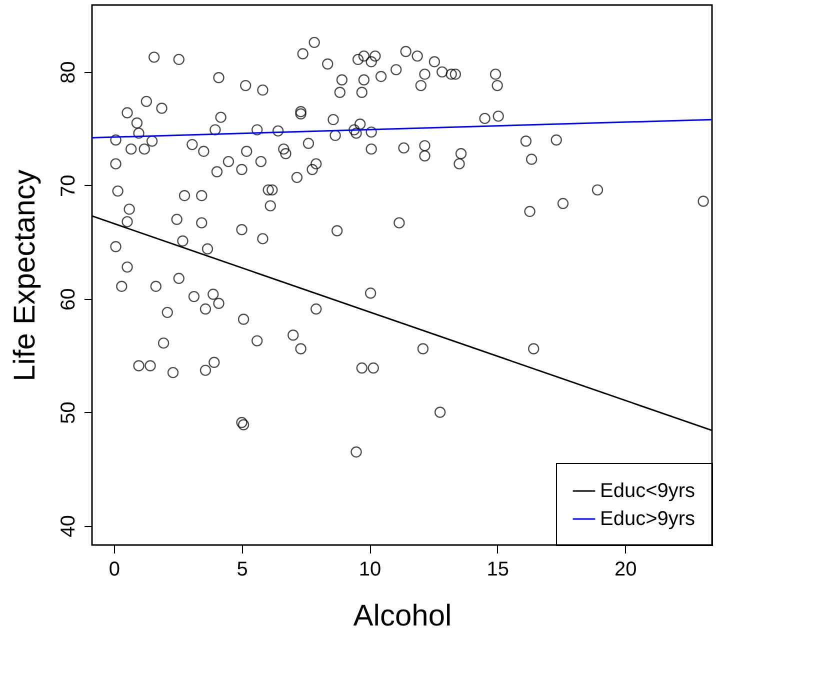  What do you see at coordinates (497, 569) in the screenshot?
I see `x-tick-label: 15` at bounding box center [497, 569].